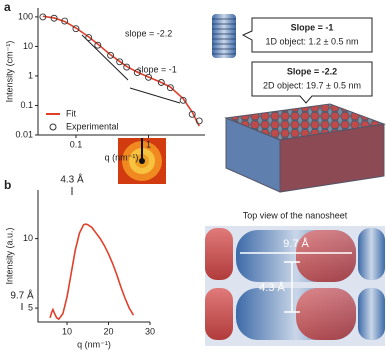 The image size is (386, 353). Describe the element at coordinates (92, 126) in the screenshot. I see `legend-label: Experimental` at that location.